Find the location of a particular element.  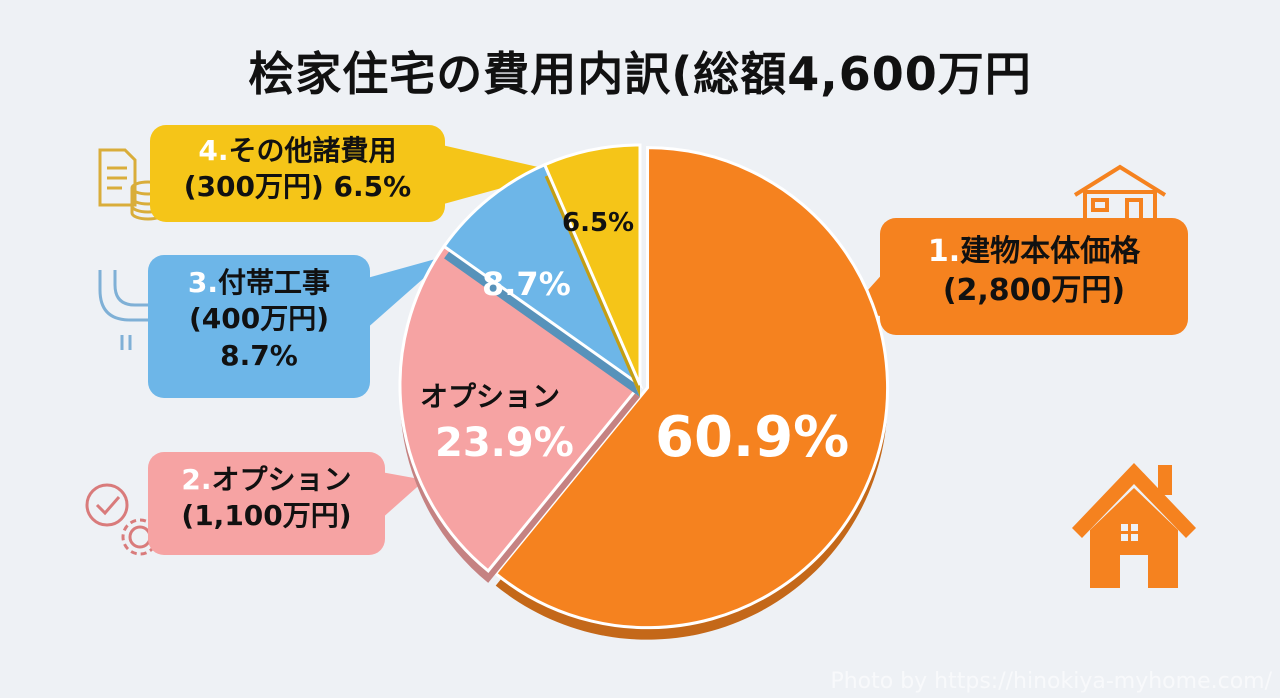

watermark: Photo by https://hinokiya-myhome.com/ is located at coordinates (1051, 681).